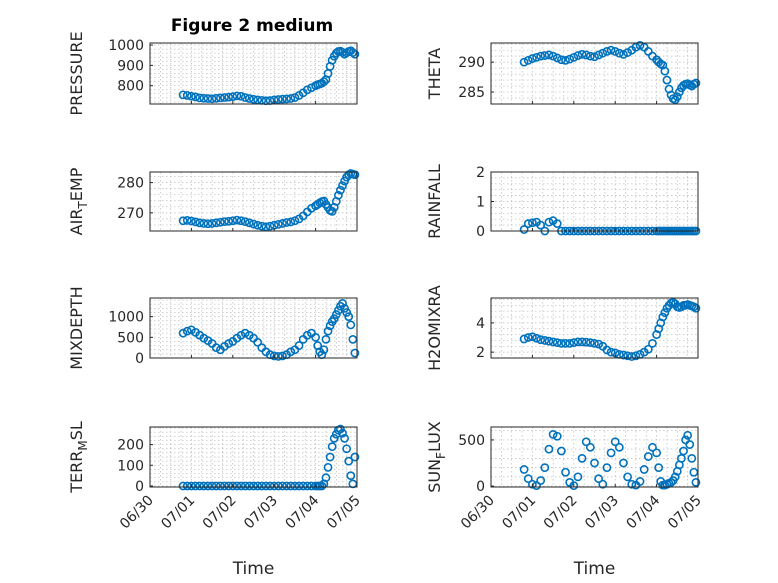 Image resolution: width=778 pixels, height=583 pixels. Describe the element at coordinates (76, 73) in the screenshot. I see `y-axis-label: PRESSURE` at that location.